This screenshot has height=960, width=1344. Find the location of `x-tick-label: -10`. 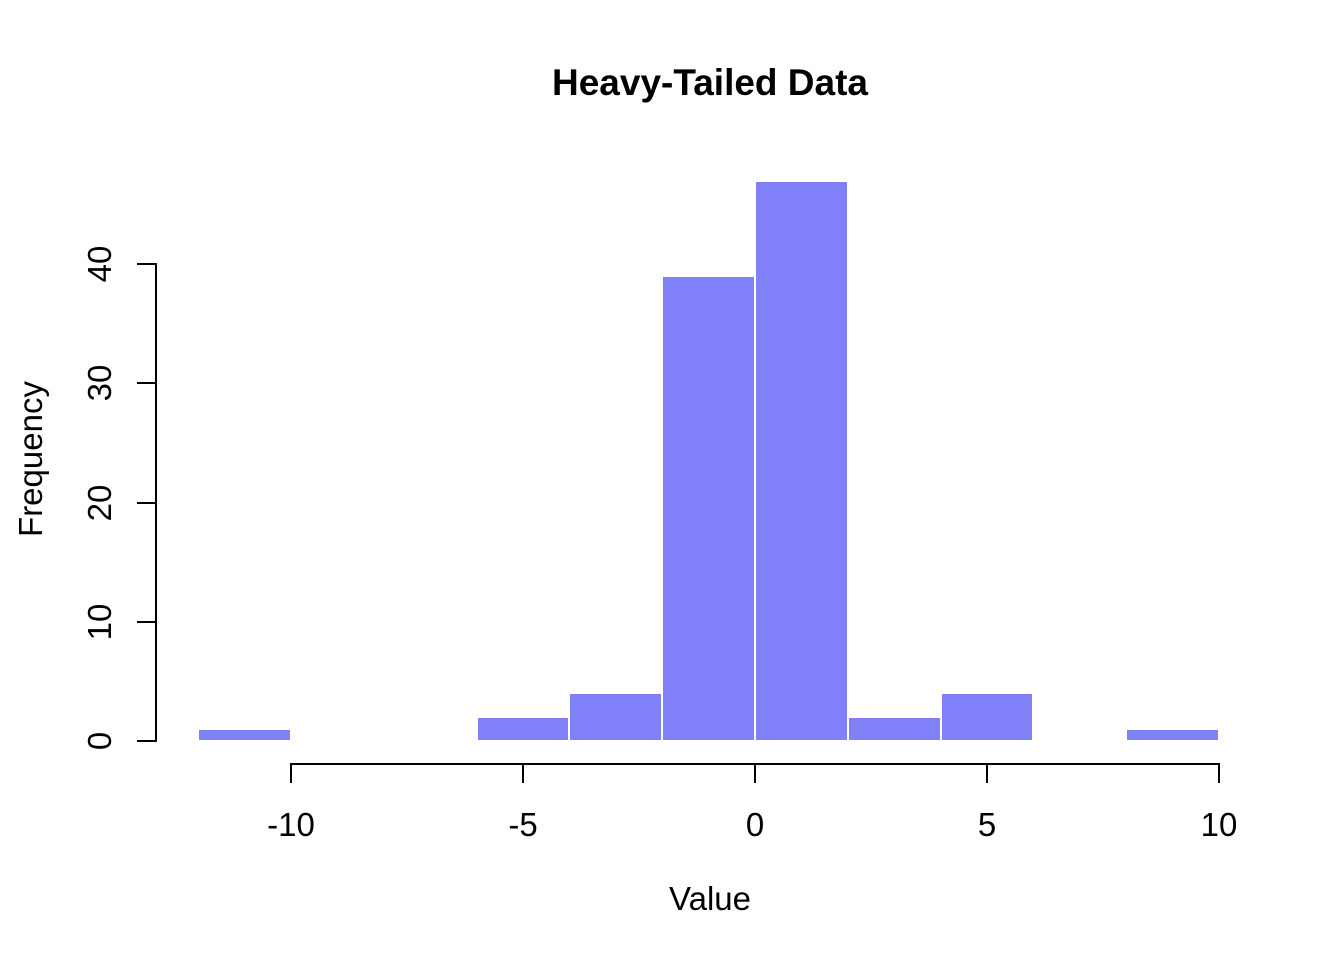

x-tick-label: -10 is located at coordinates (291, 824).